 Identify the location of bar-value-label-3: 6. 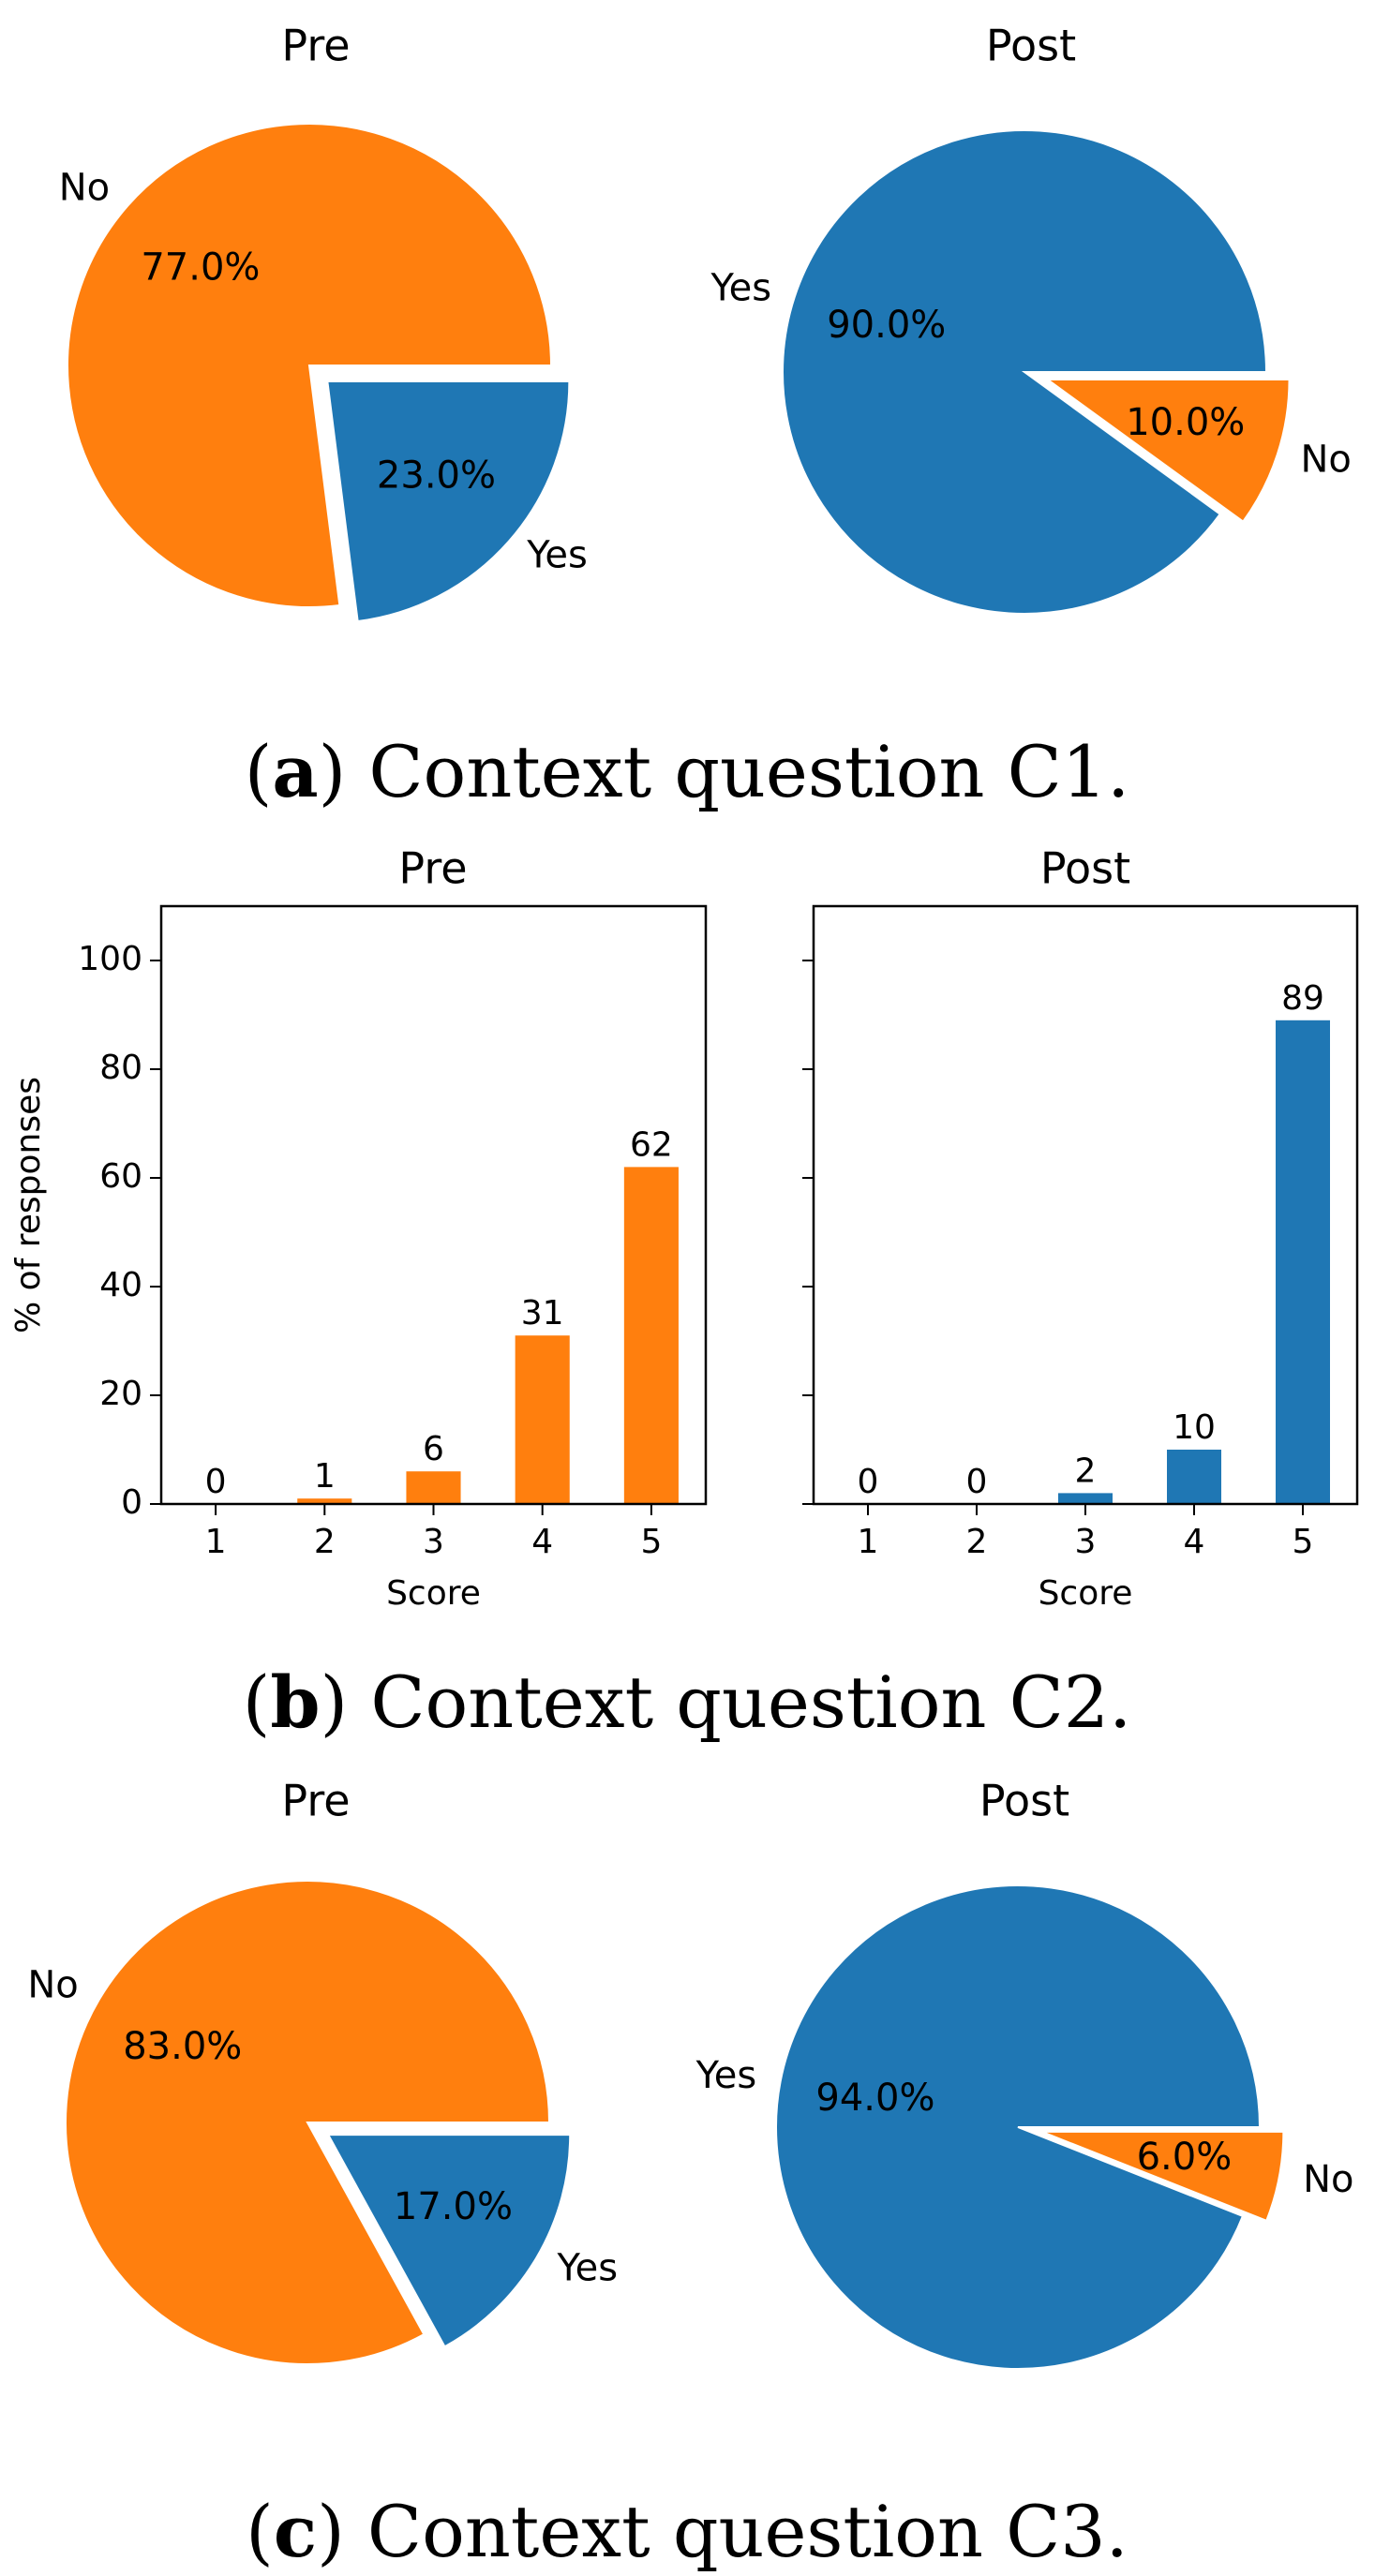
(433, 1449).